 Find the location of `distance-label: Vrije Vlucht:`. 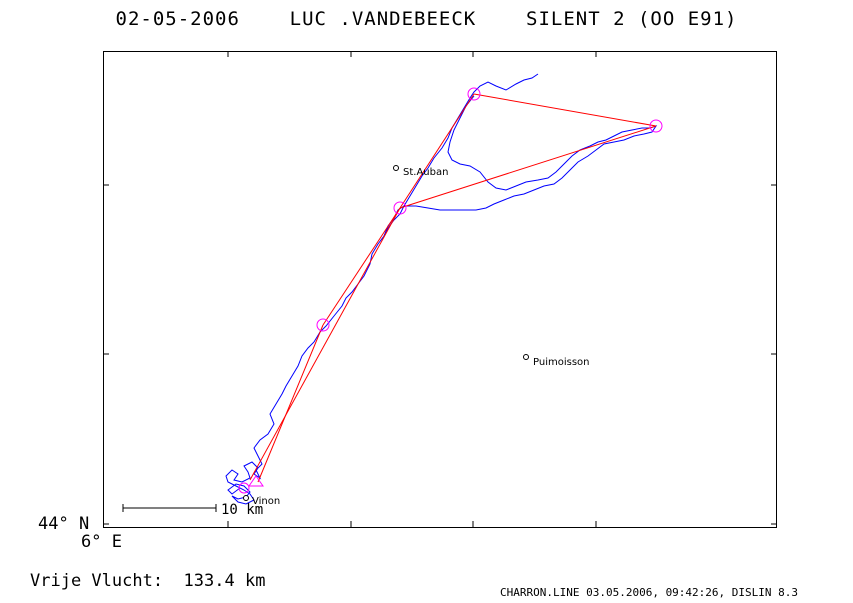

distance-label: Vrije Vlucht: is located at coordinates (97, 581).